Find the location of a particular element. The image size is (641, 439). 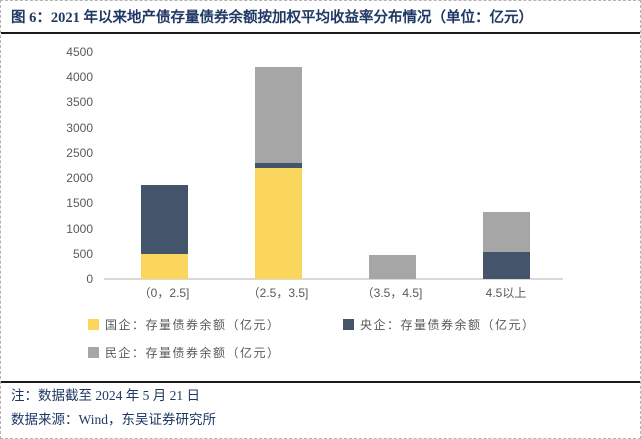

y-axis-tick-label: 1500 is located at coordinates (79, 203).